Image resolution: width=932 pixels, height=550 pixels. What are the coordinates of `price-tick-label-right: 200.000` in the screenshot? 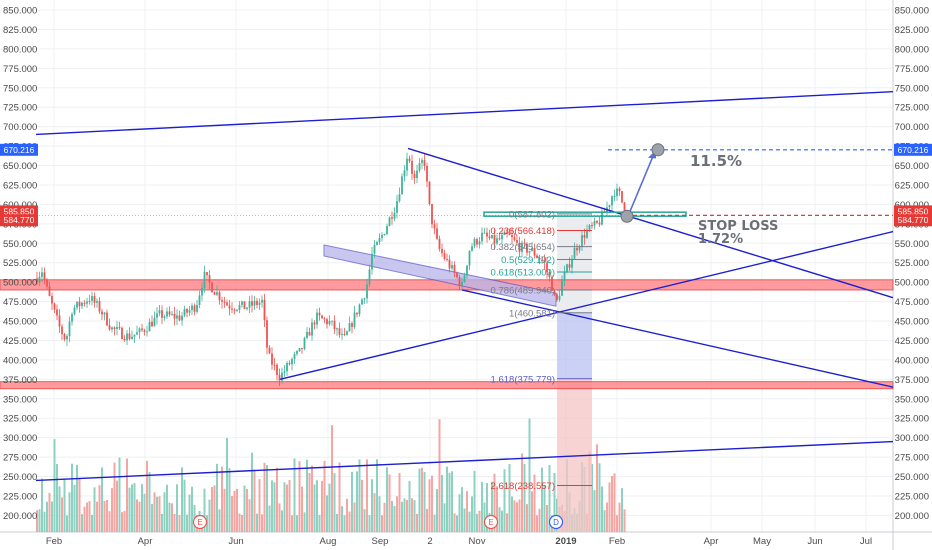 It's located at (912, 516).